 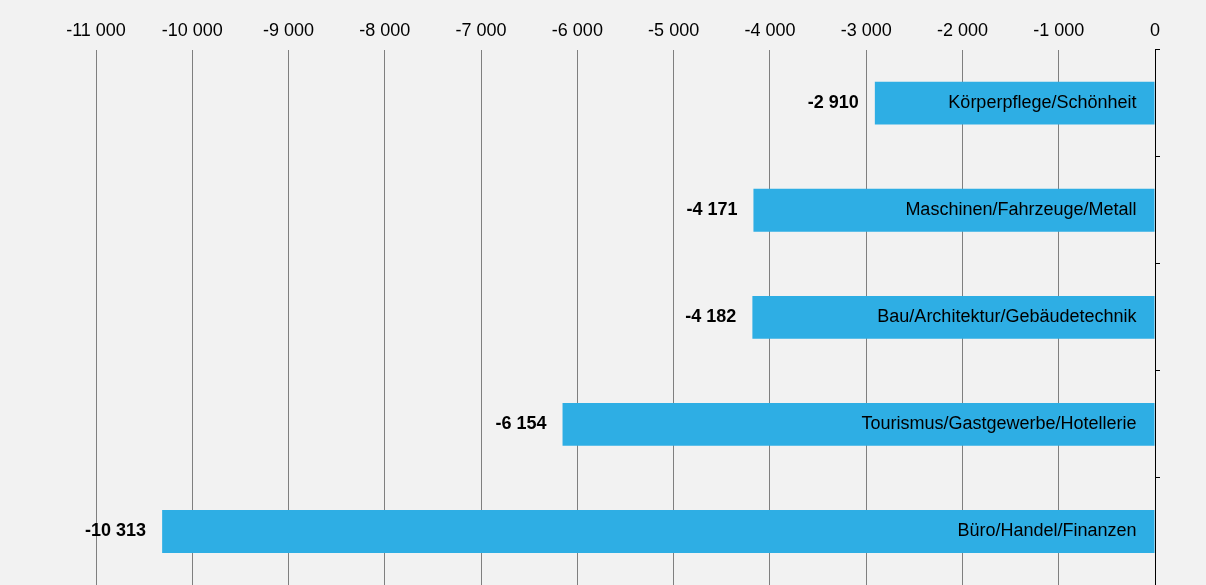 What do you see at coordinates (833, 102) in the screenshot?
I see `data-label: -2 910` at bounding box center [833, 102].